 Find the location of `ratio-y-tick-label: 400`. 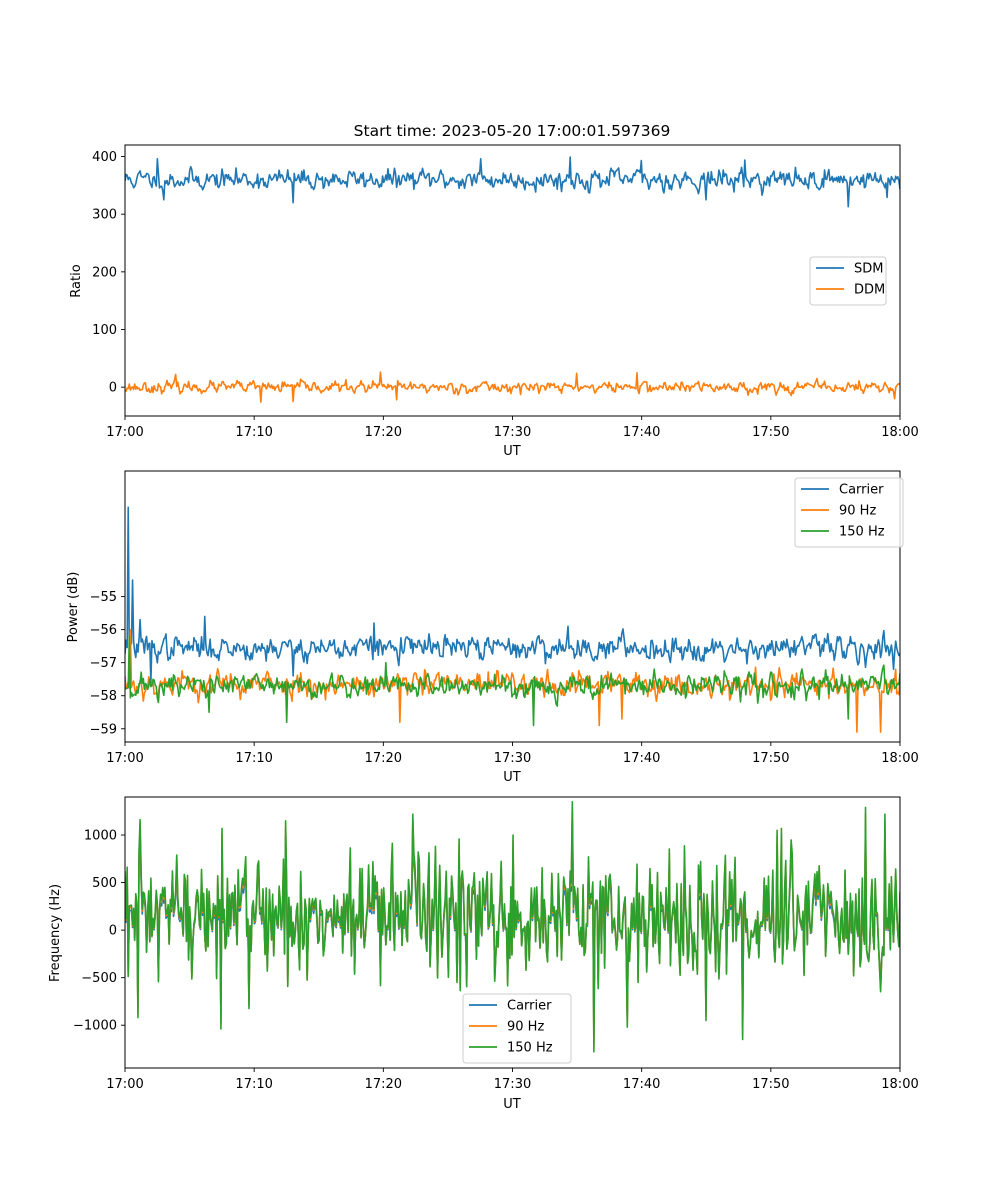

ratio-y-tick-label: 400 is located at coordinates (104, 157).